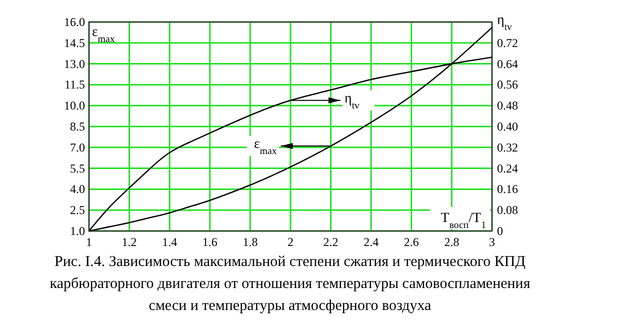 Image resolution: width=623 pixels, height=336 pixels. What do you see at coordinates (507, 147) in the screenshot?
I see `y2-tick-label: 0.32` at bounding box center [507, 147].